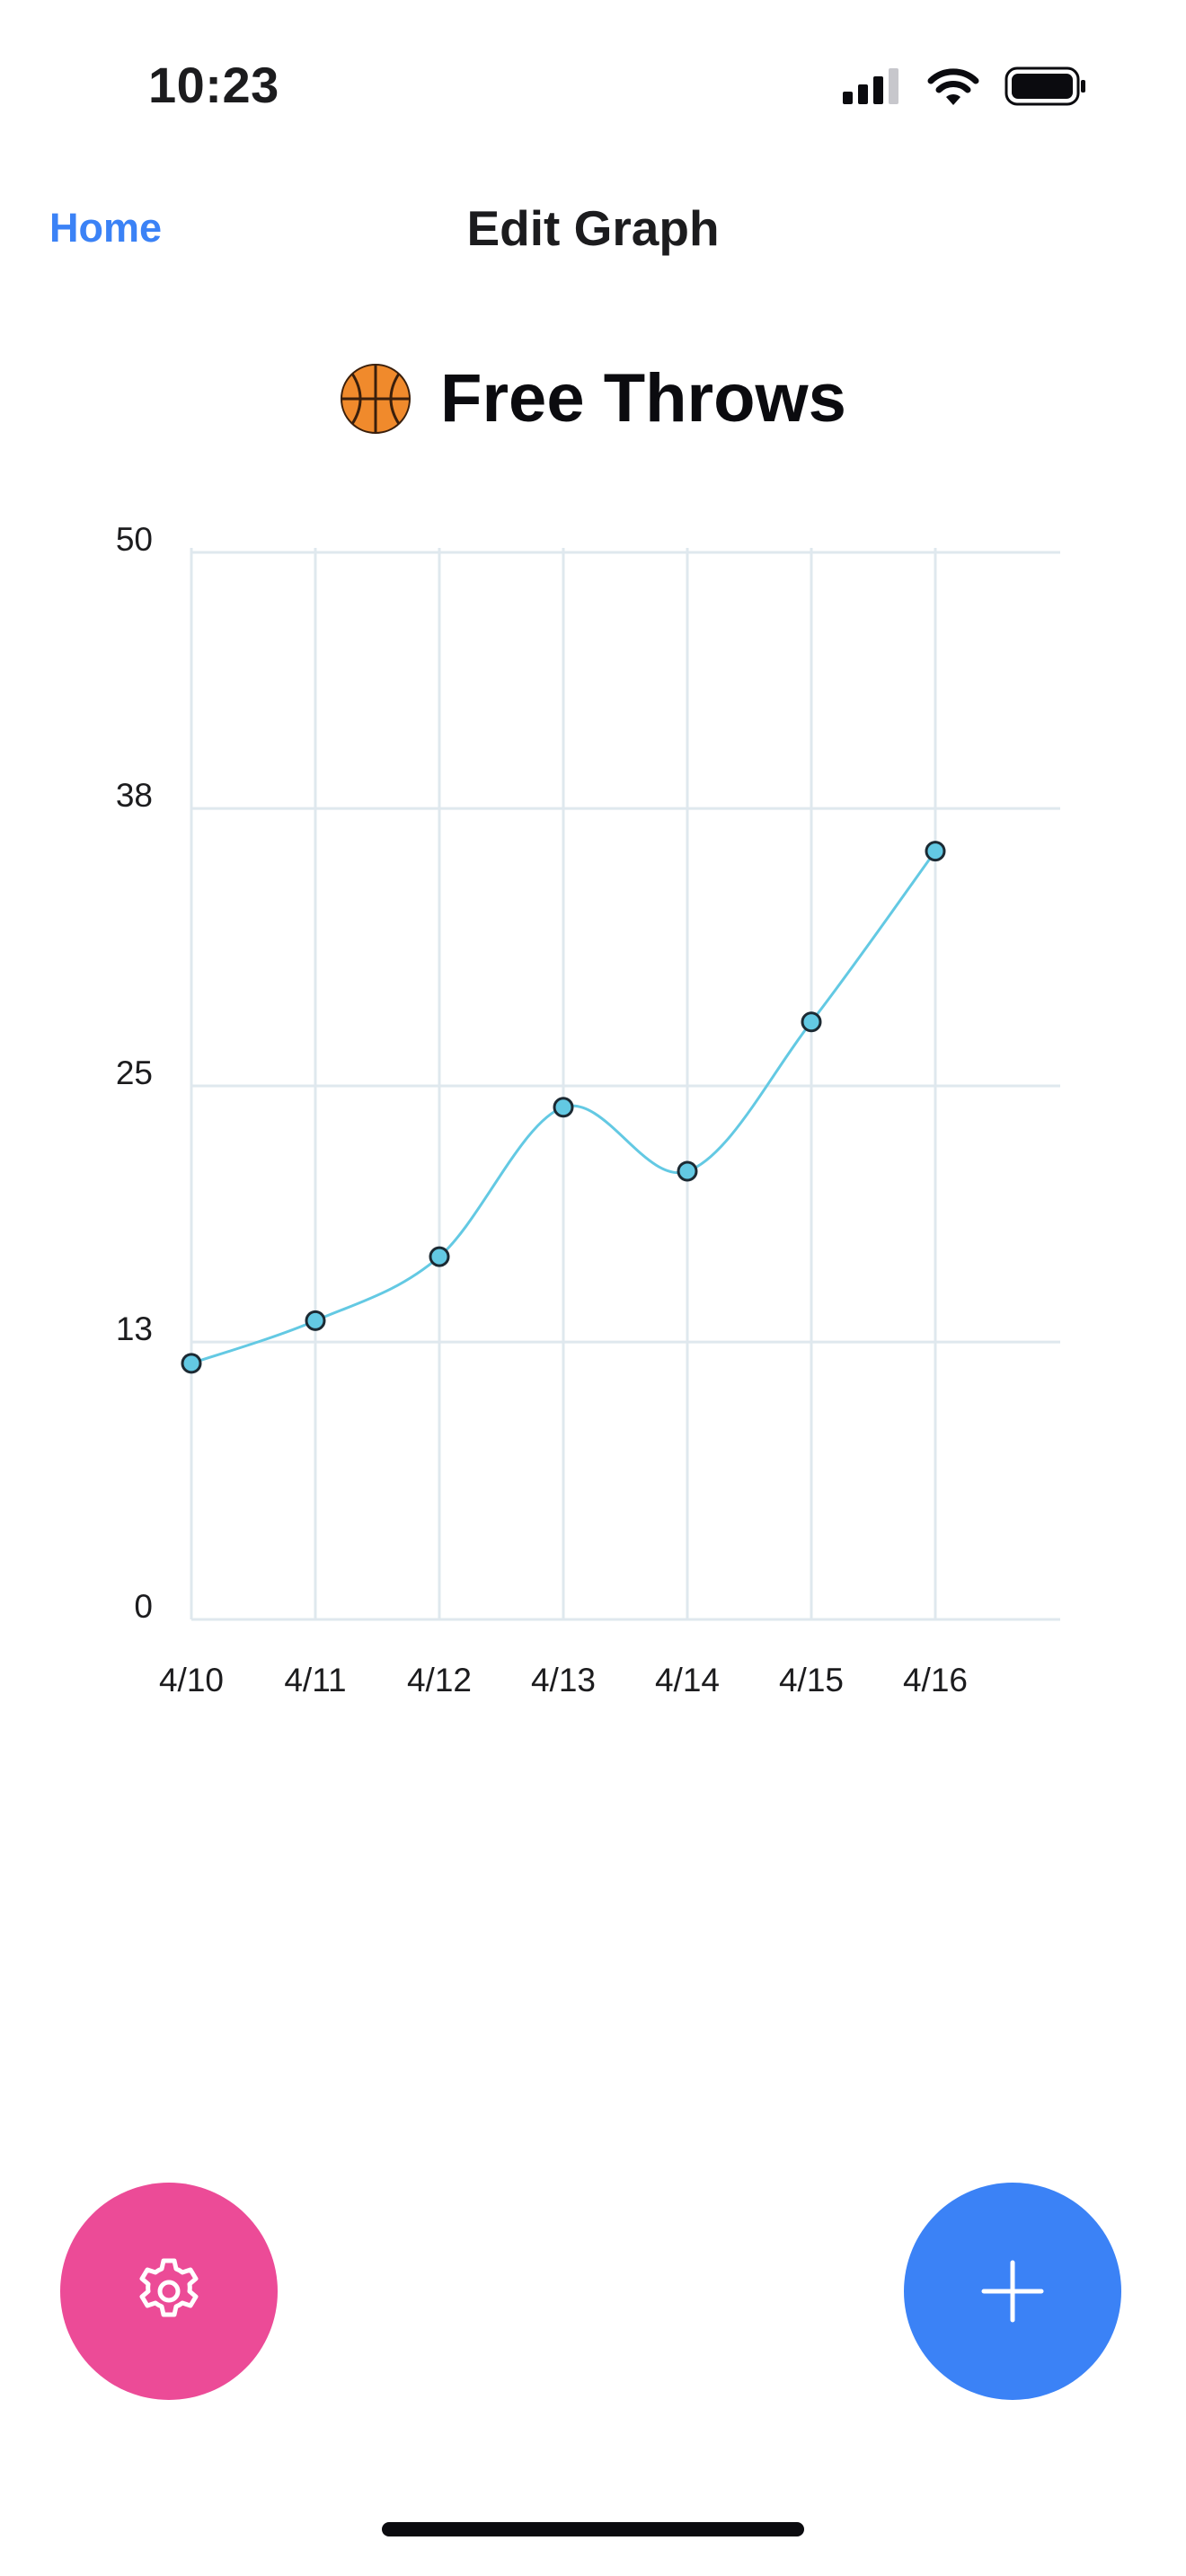 The width and height of the screenshot is (1186, 2576). What do you see at coordinates (439, 1680) in the screenshot?
I see `x-tick-label: 4/12` at bounding box center [439, 1680].